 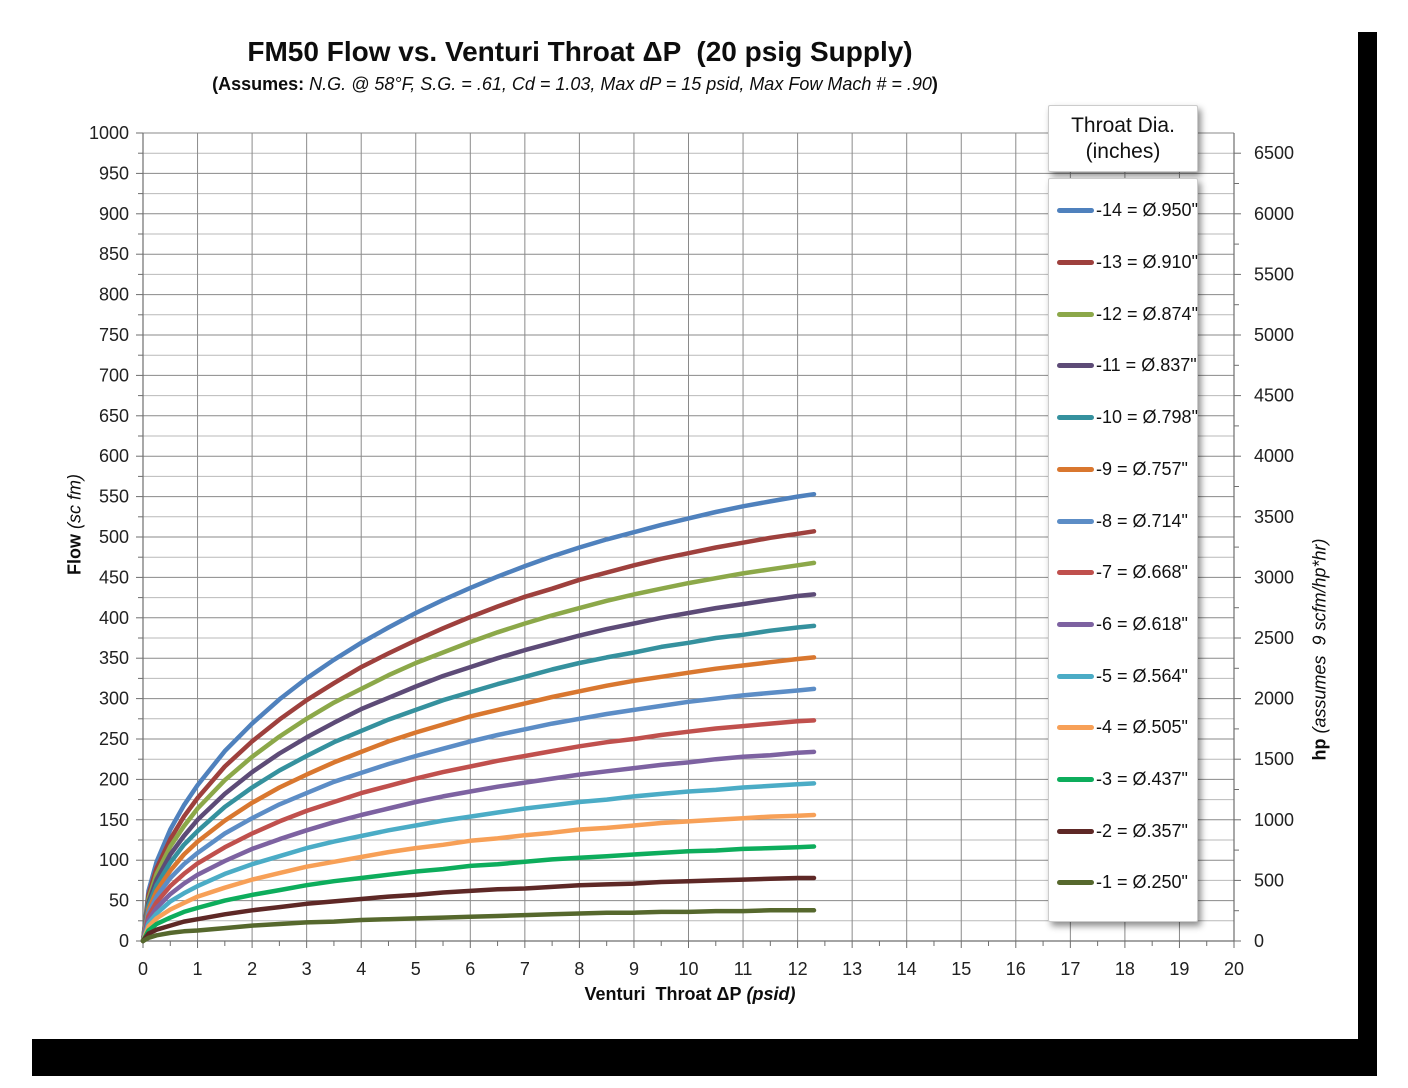 I want to click on legend-item--14: -14 = Ø.950", so click(x=1127, y=211).